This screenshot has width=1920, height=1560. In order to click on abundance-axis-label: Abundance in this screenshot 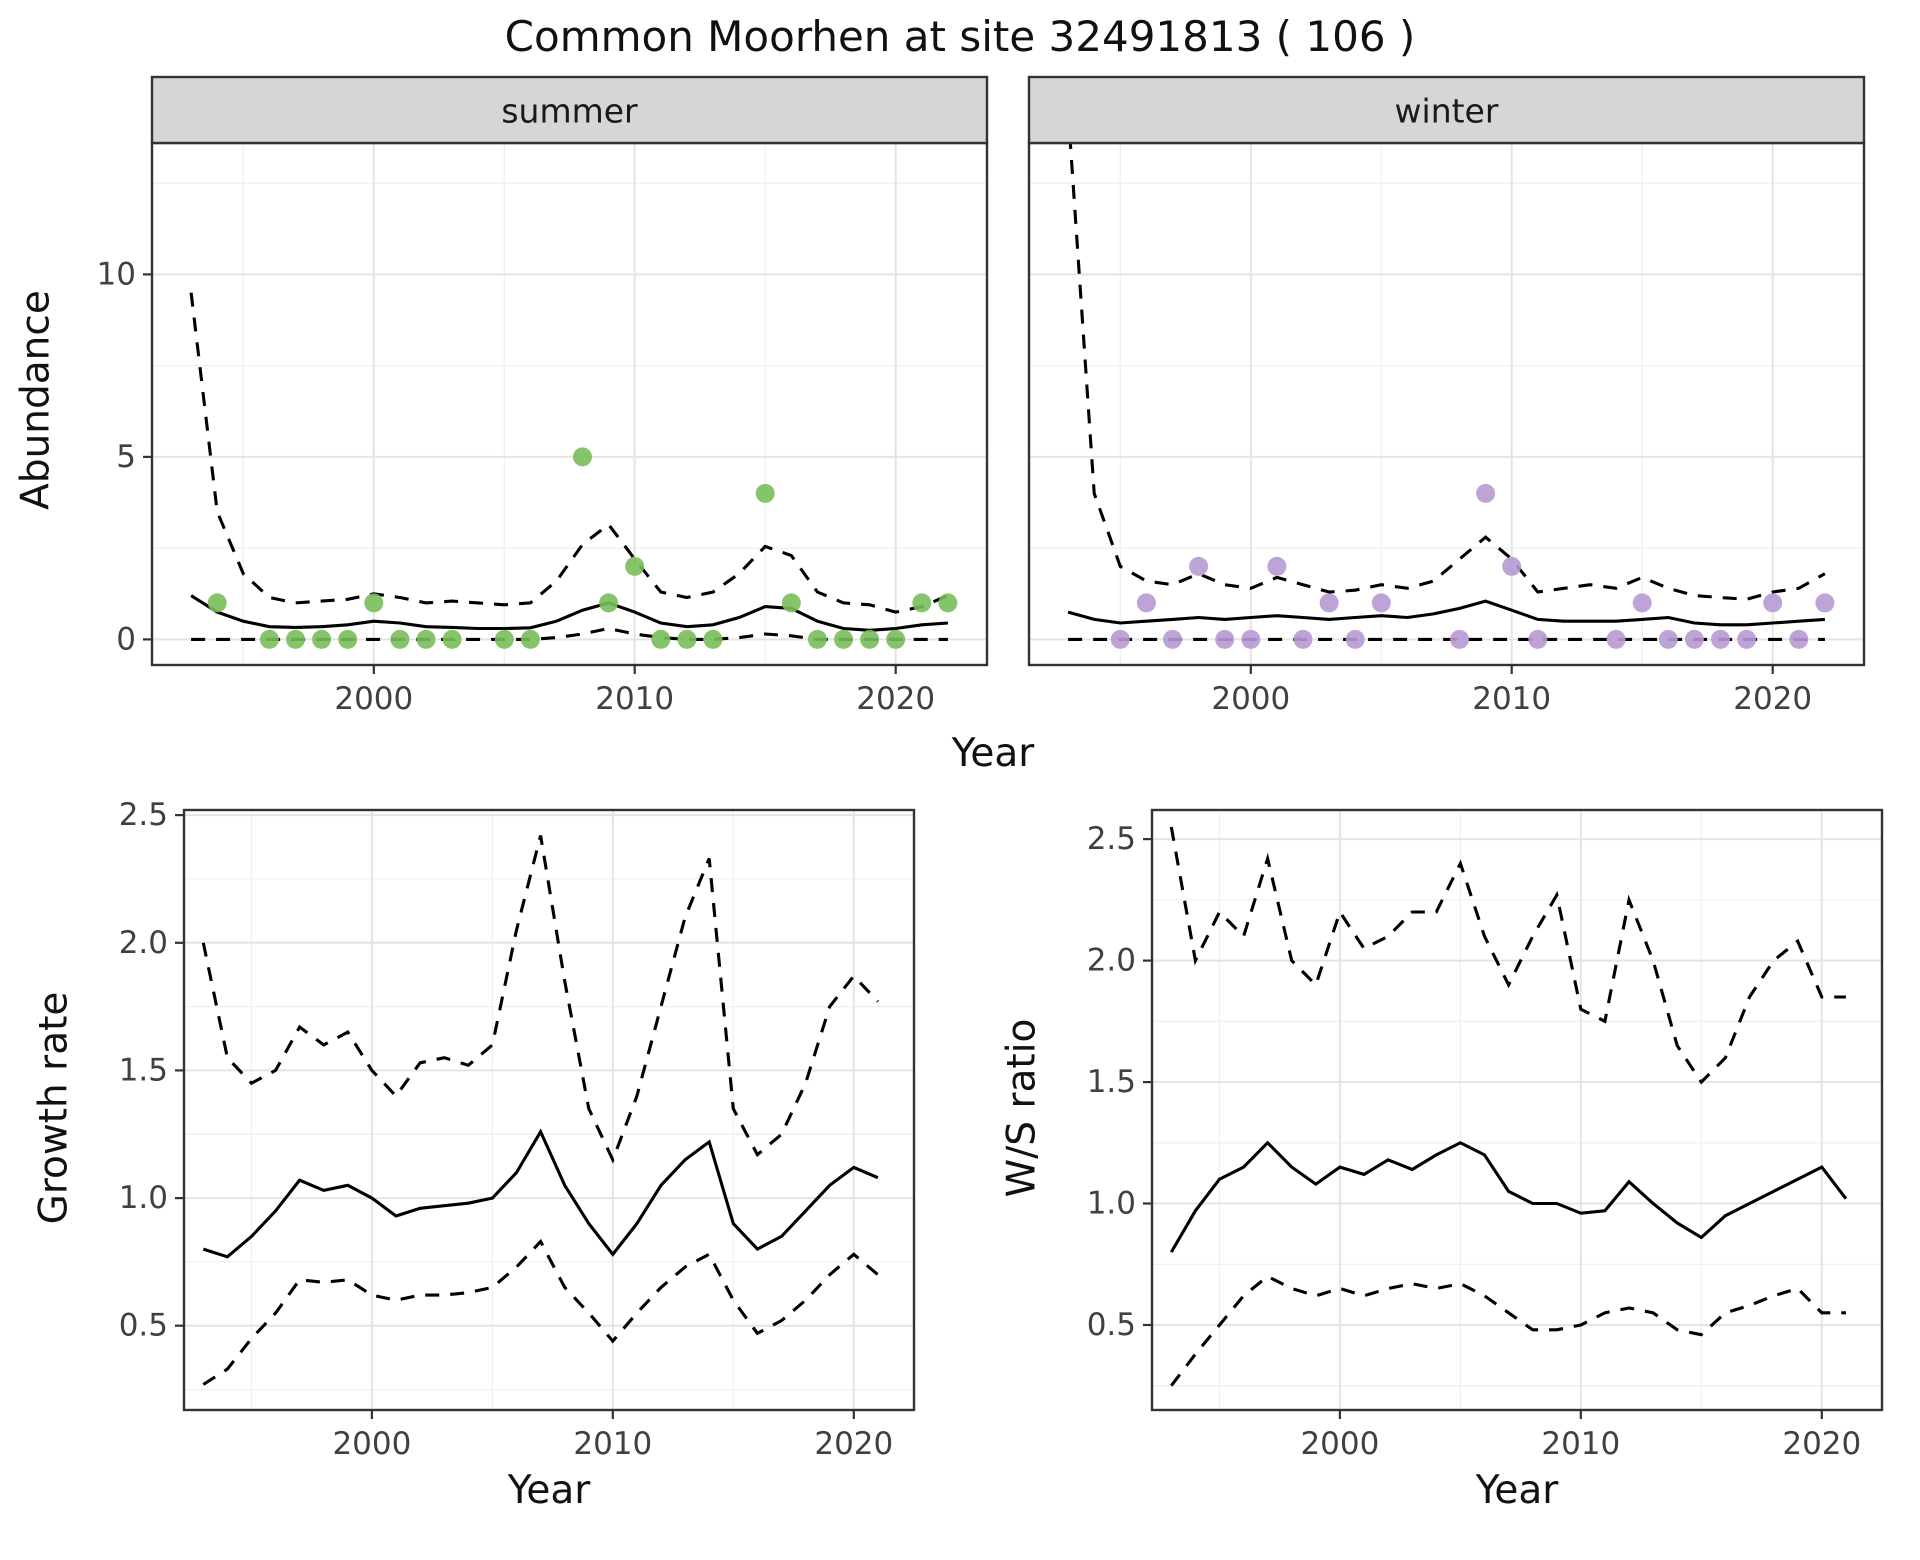, I will do `click(36, 400)`.